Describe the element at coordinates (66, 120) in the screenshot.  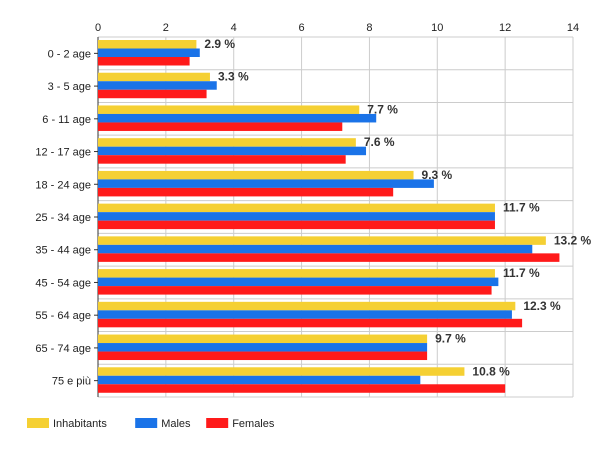
I see `category-label: 6 - 11 age` at that location.